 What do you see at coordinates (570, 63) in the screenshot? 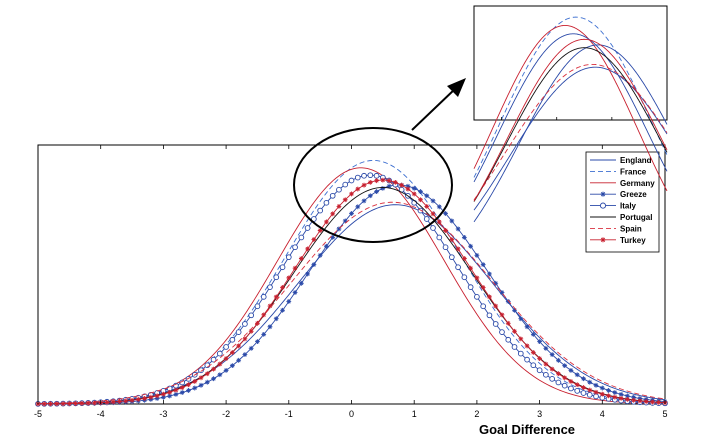
I see `inset-area` at bounding box center [570, 63].